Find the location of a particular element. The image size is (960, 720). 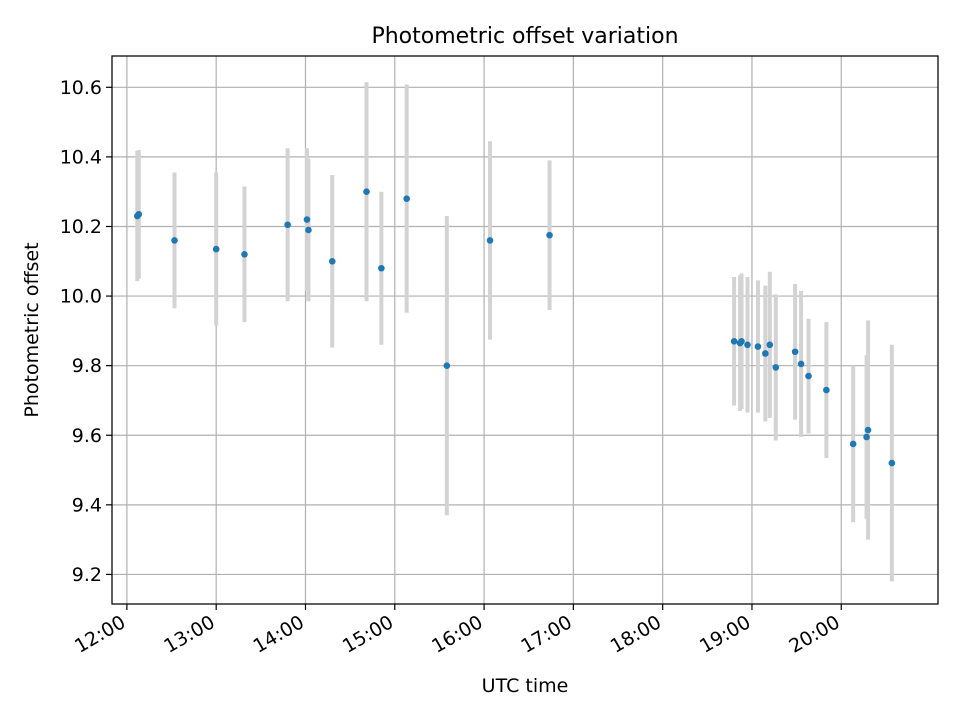

x-axis-label: UTC time is located at coordinates (525, 686).